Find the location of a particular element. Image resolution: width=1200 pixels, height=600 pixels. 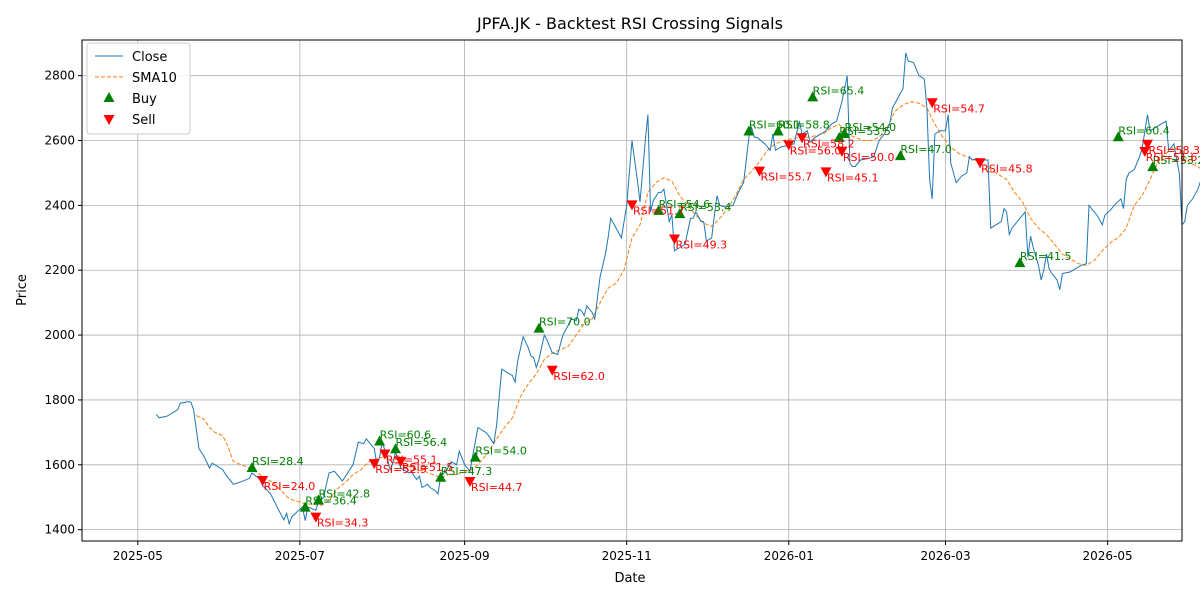

x-tick-label: 2025-09 is located at coordinates (465, 556).